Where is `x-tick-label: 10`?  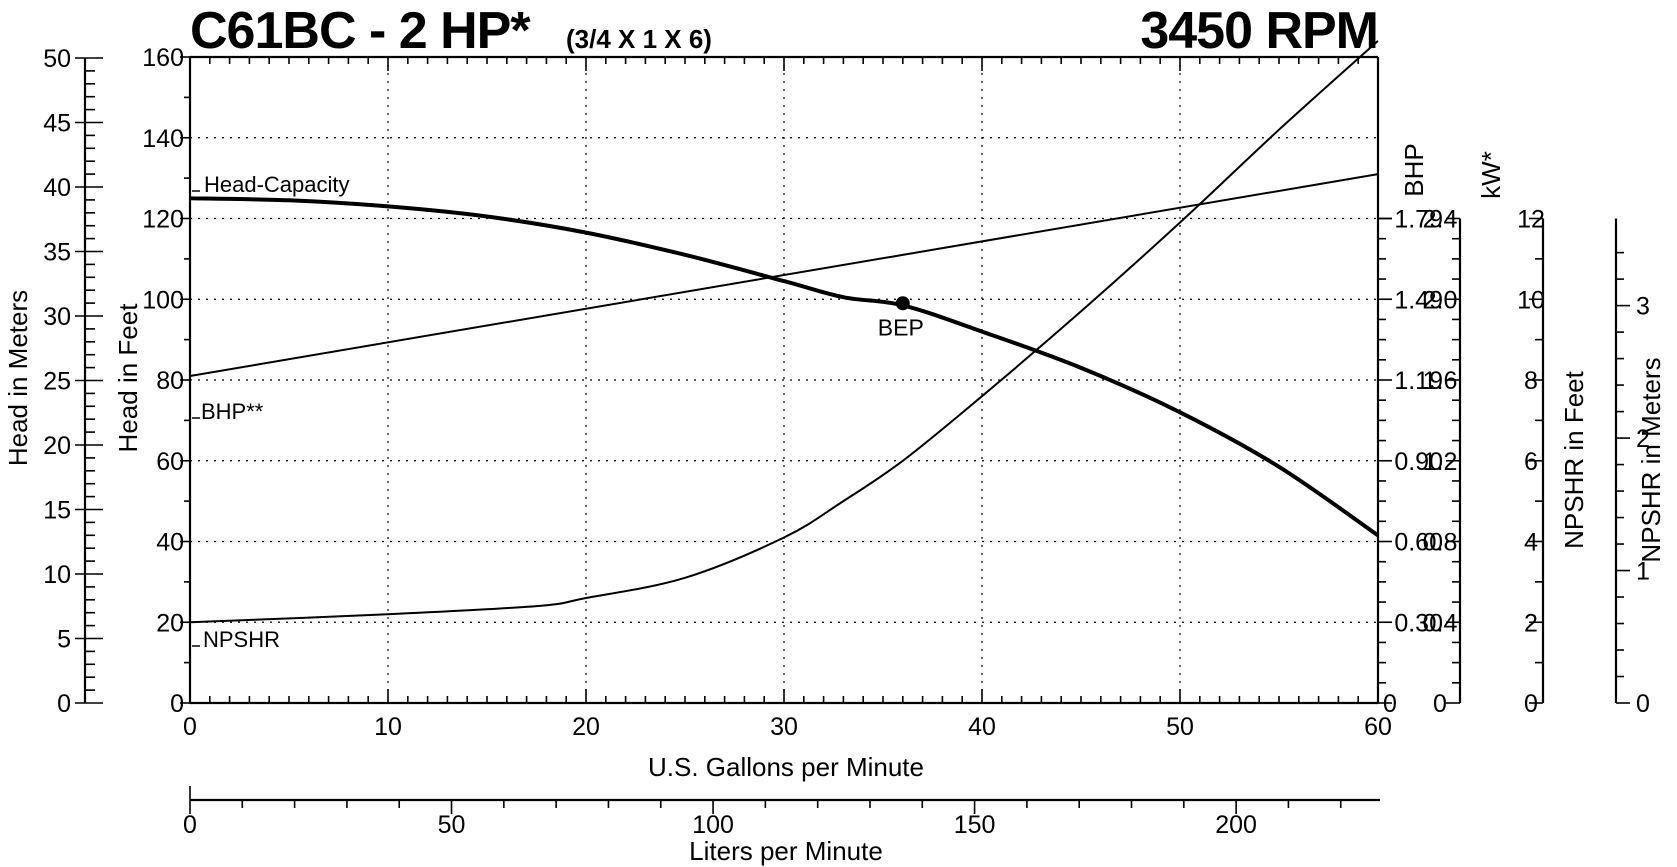 x-tick-label: 10 is located at coordinates (388, 727).